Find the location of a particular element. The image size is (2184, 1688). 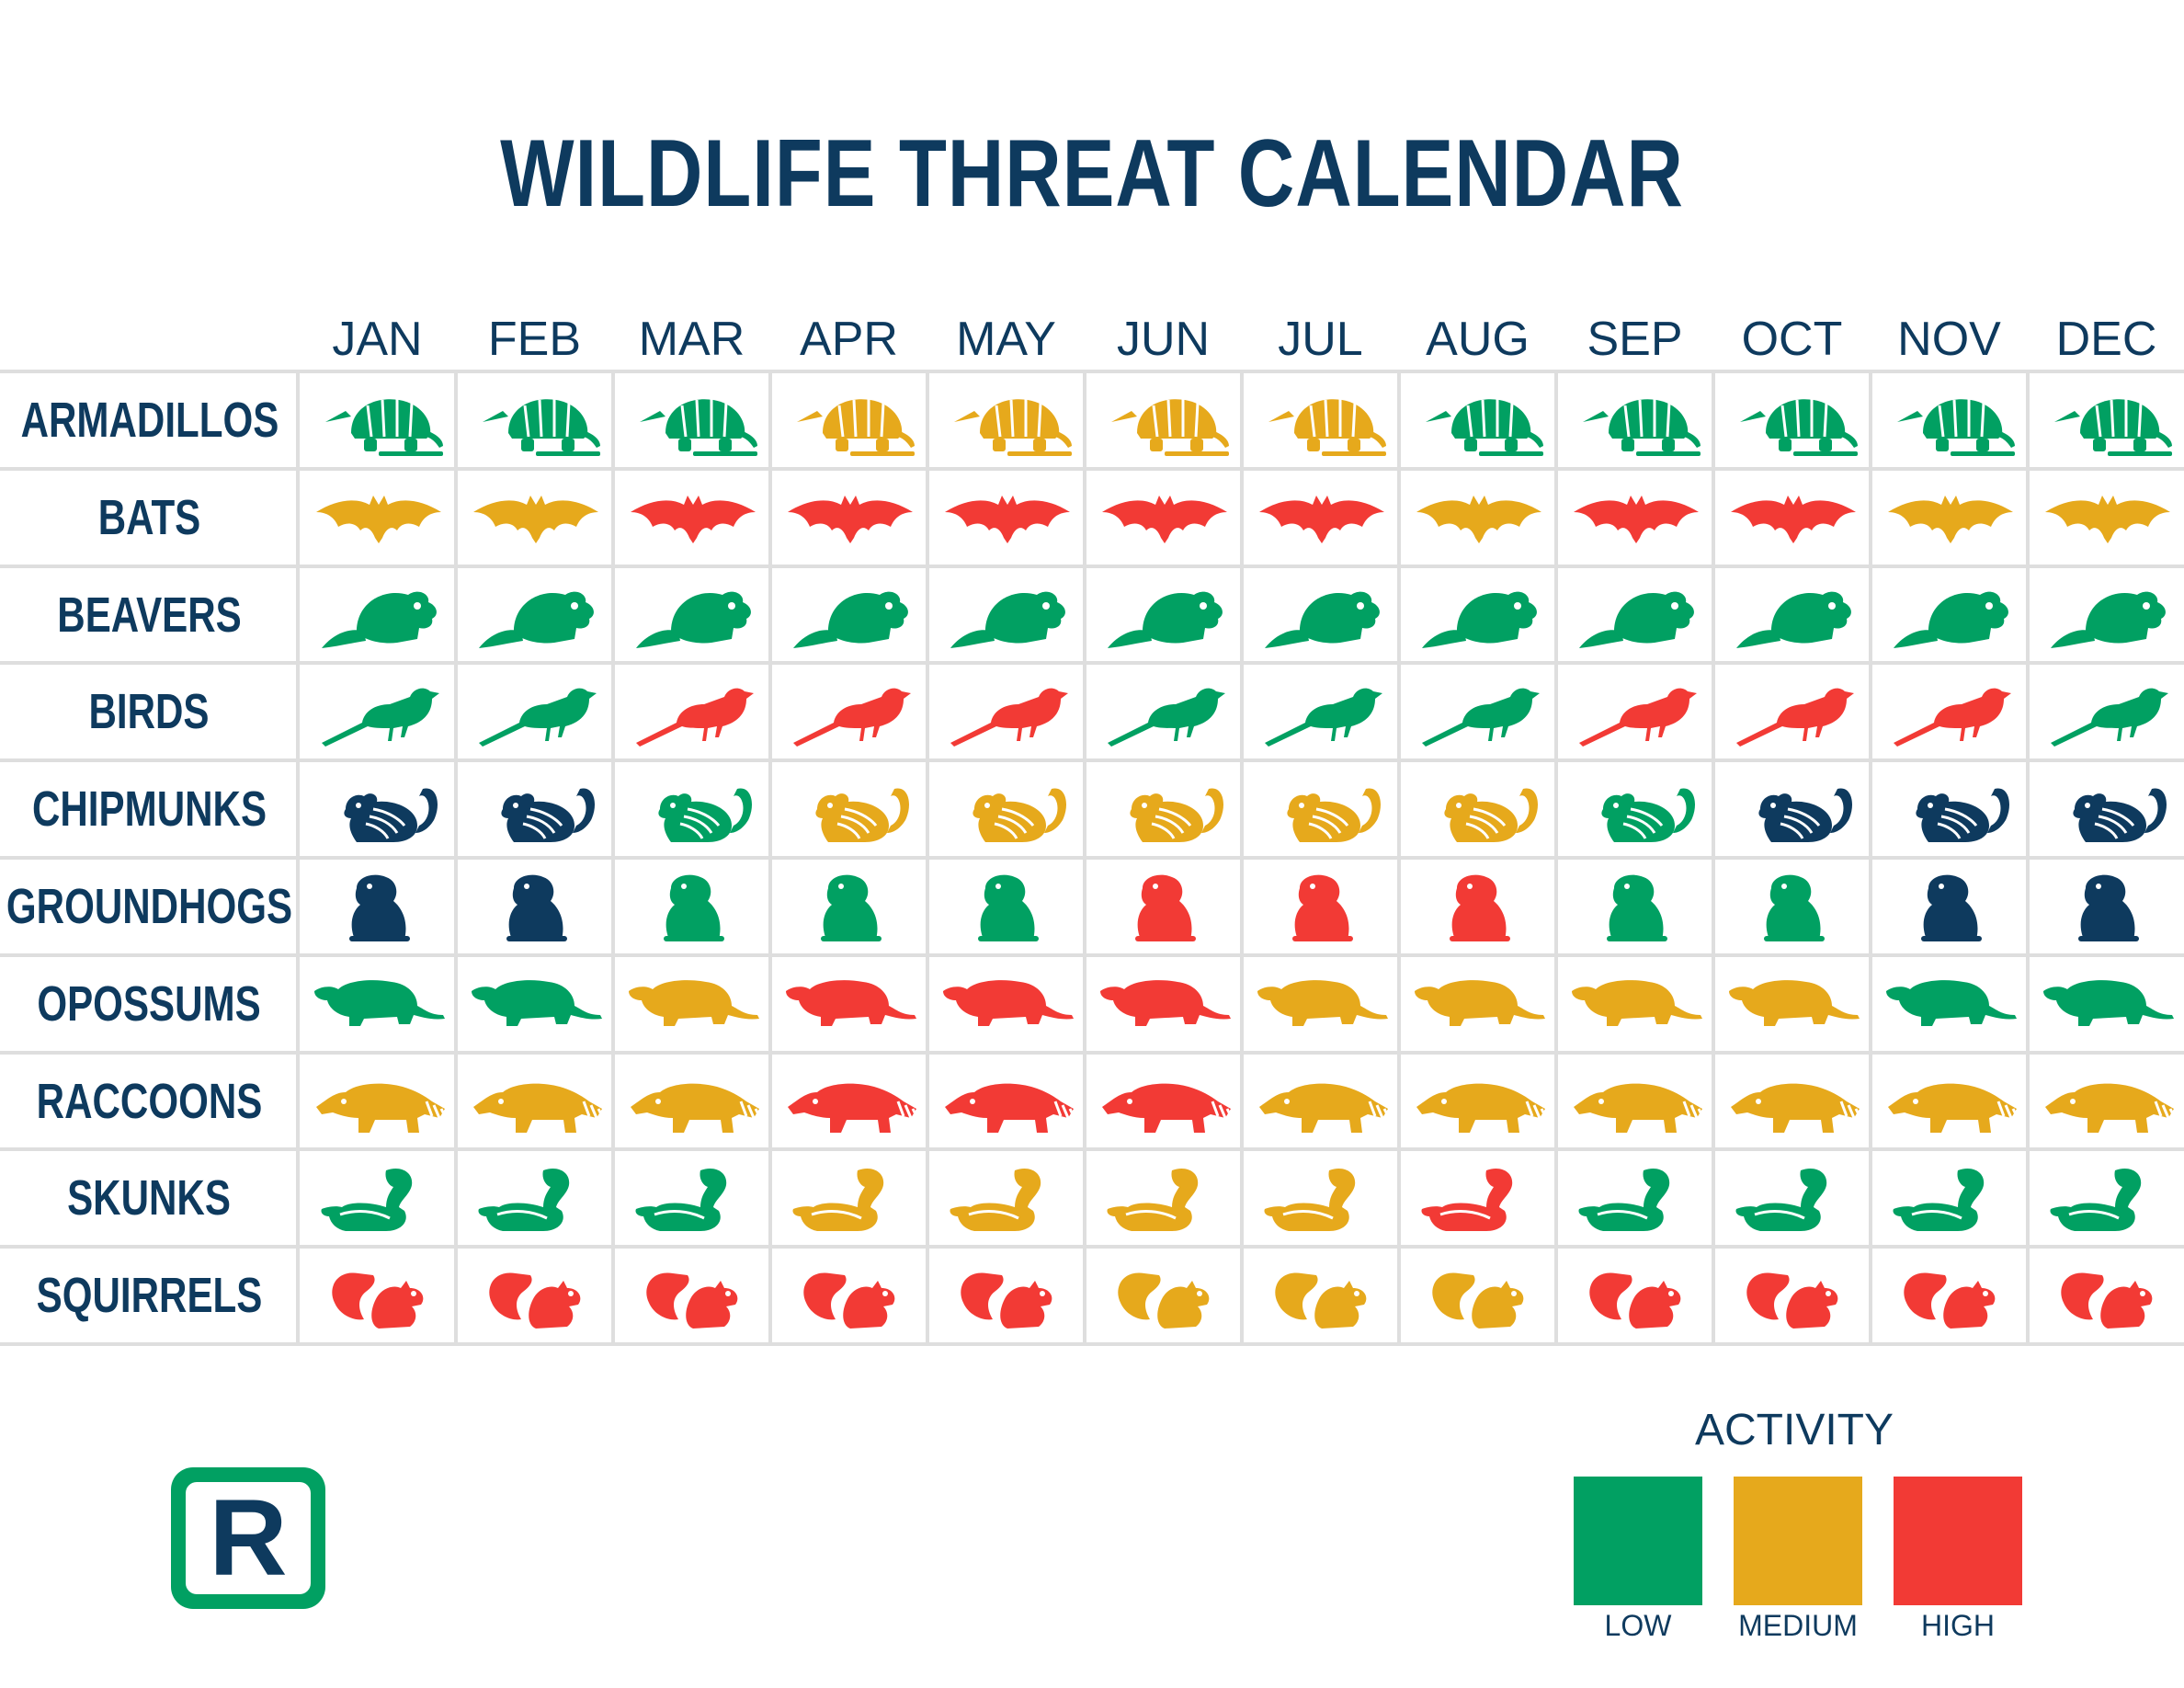

month-header-jun: JUN is located at coordinates (1163, 340).